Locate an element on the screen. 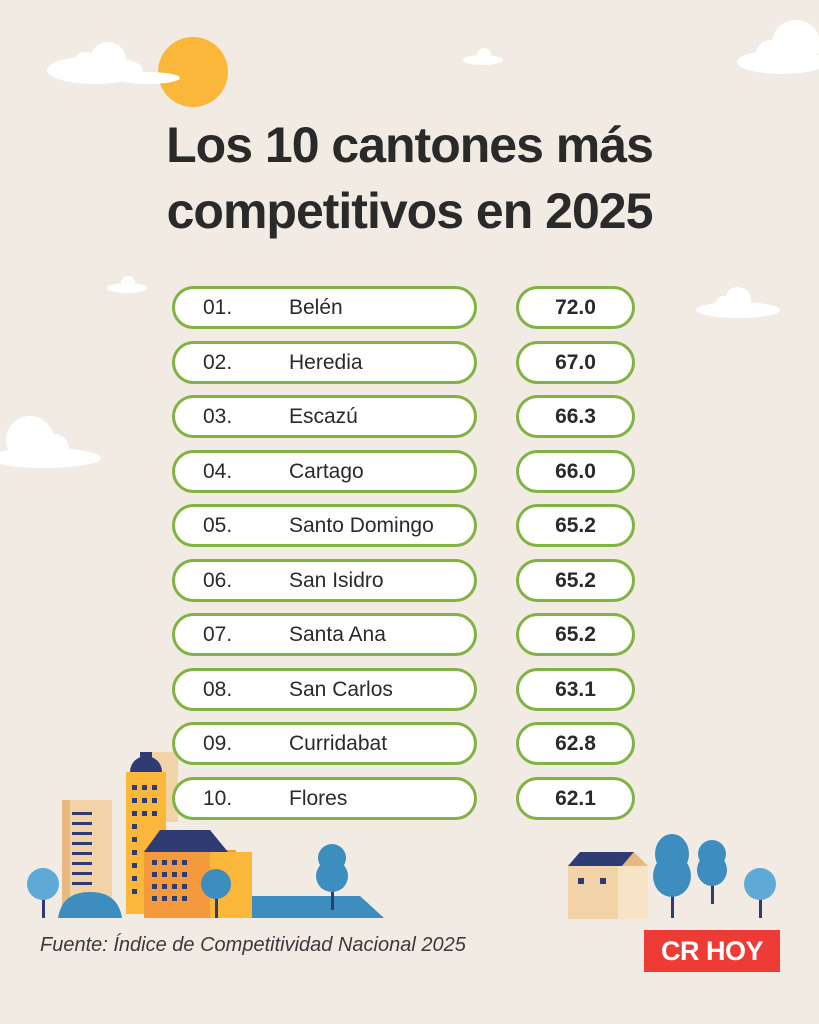 The image size is (819, 1024). ranking-row: 05. Santo Domingo is located at coordinates (324, 525).